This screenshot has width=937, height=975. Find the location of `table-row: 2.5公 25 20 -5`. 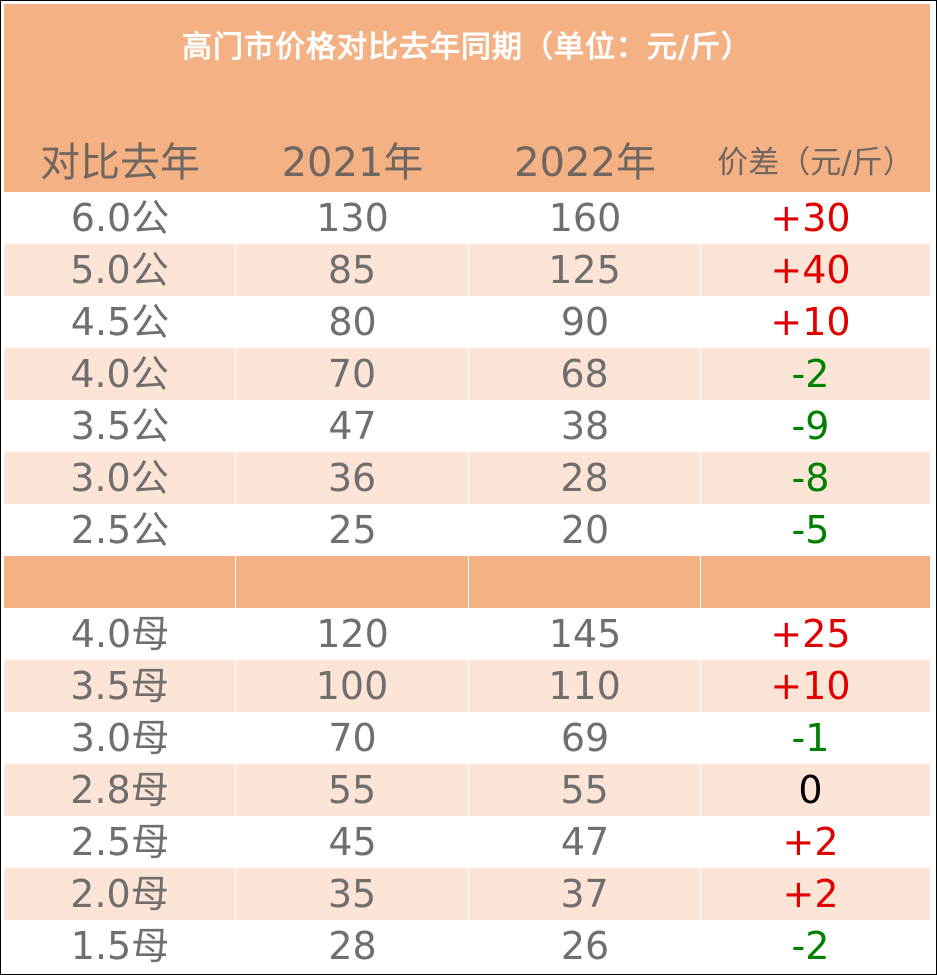

table-row: 2.5公 25 20 -5 is located at coordinates (467, 530).